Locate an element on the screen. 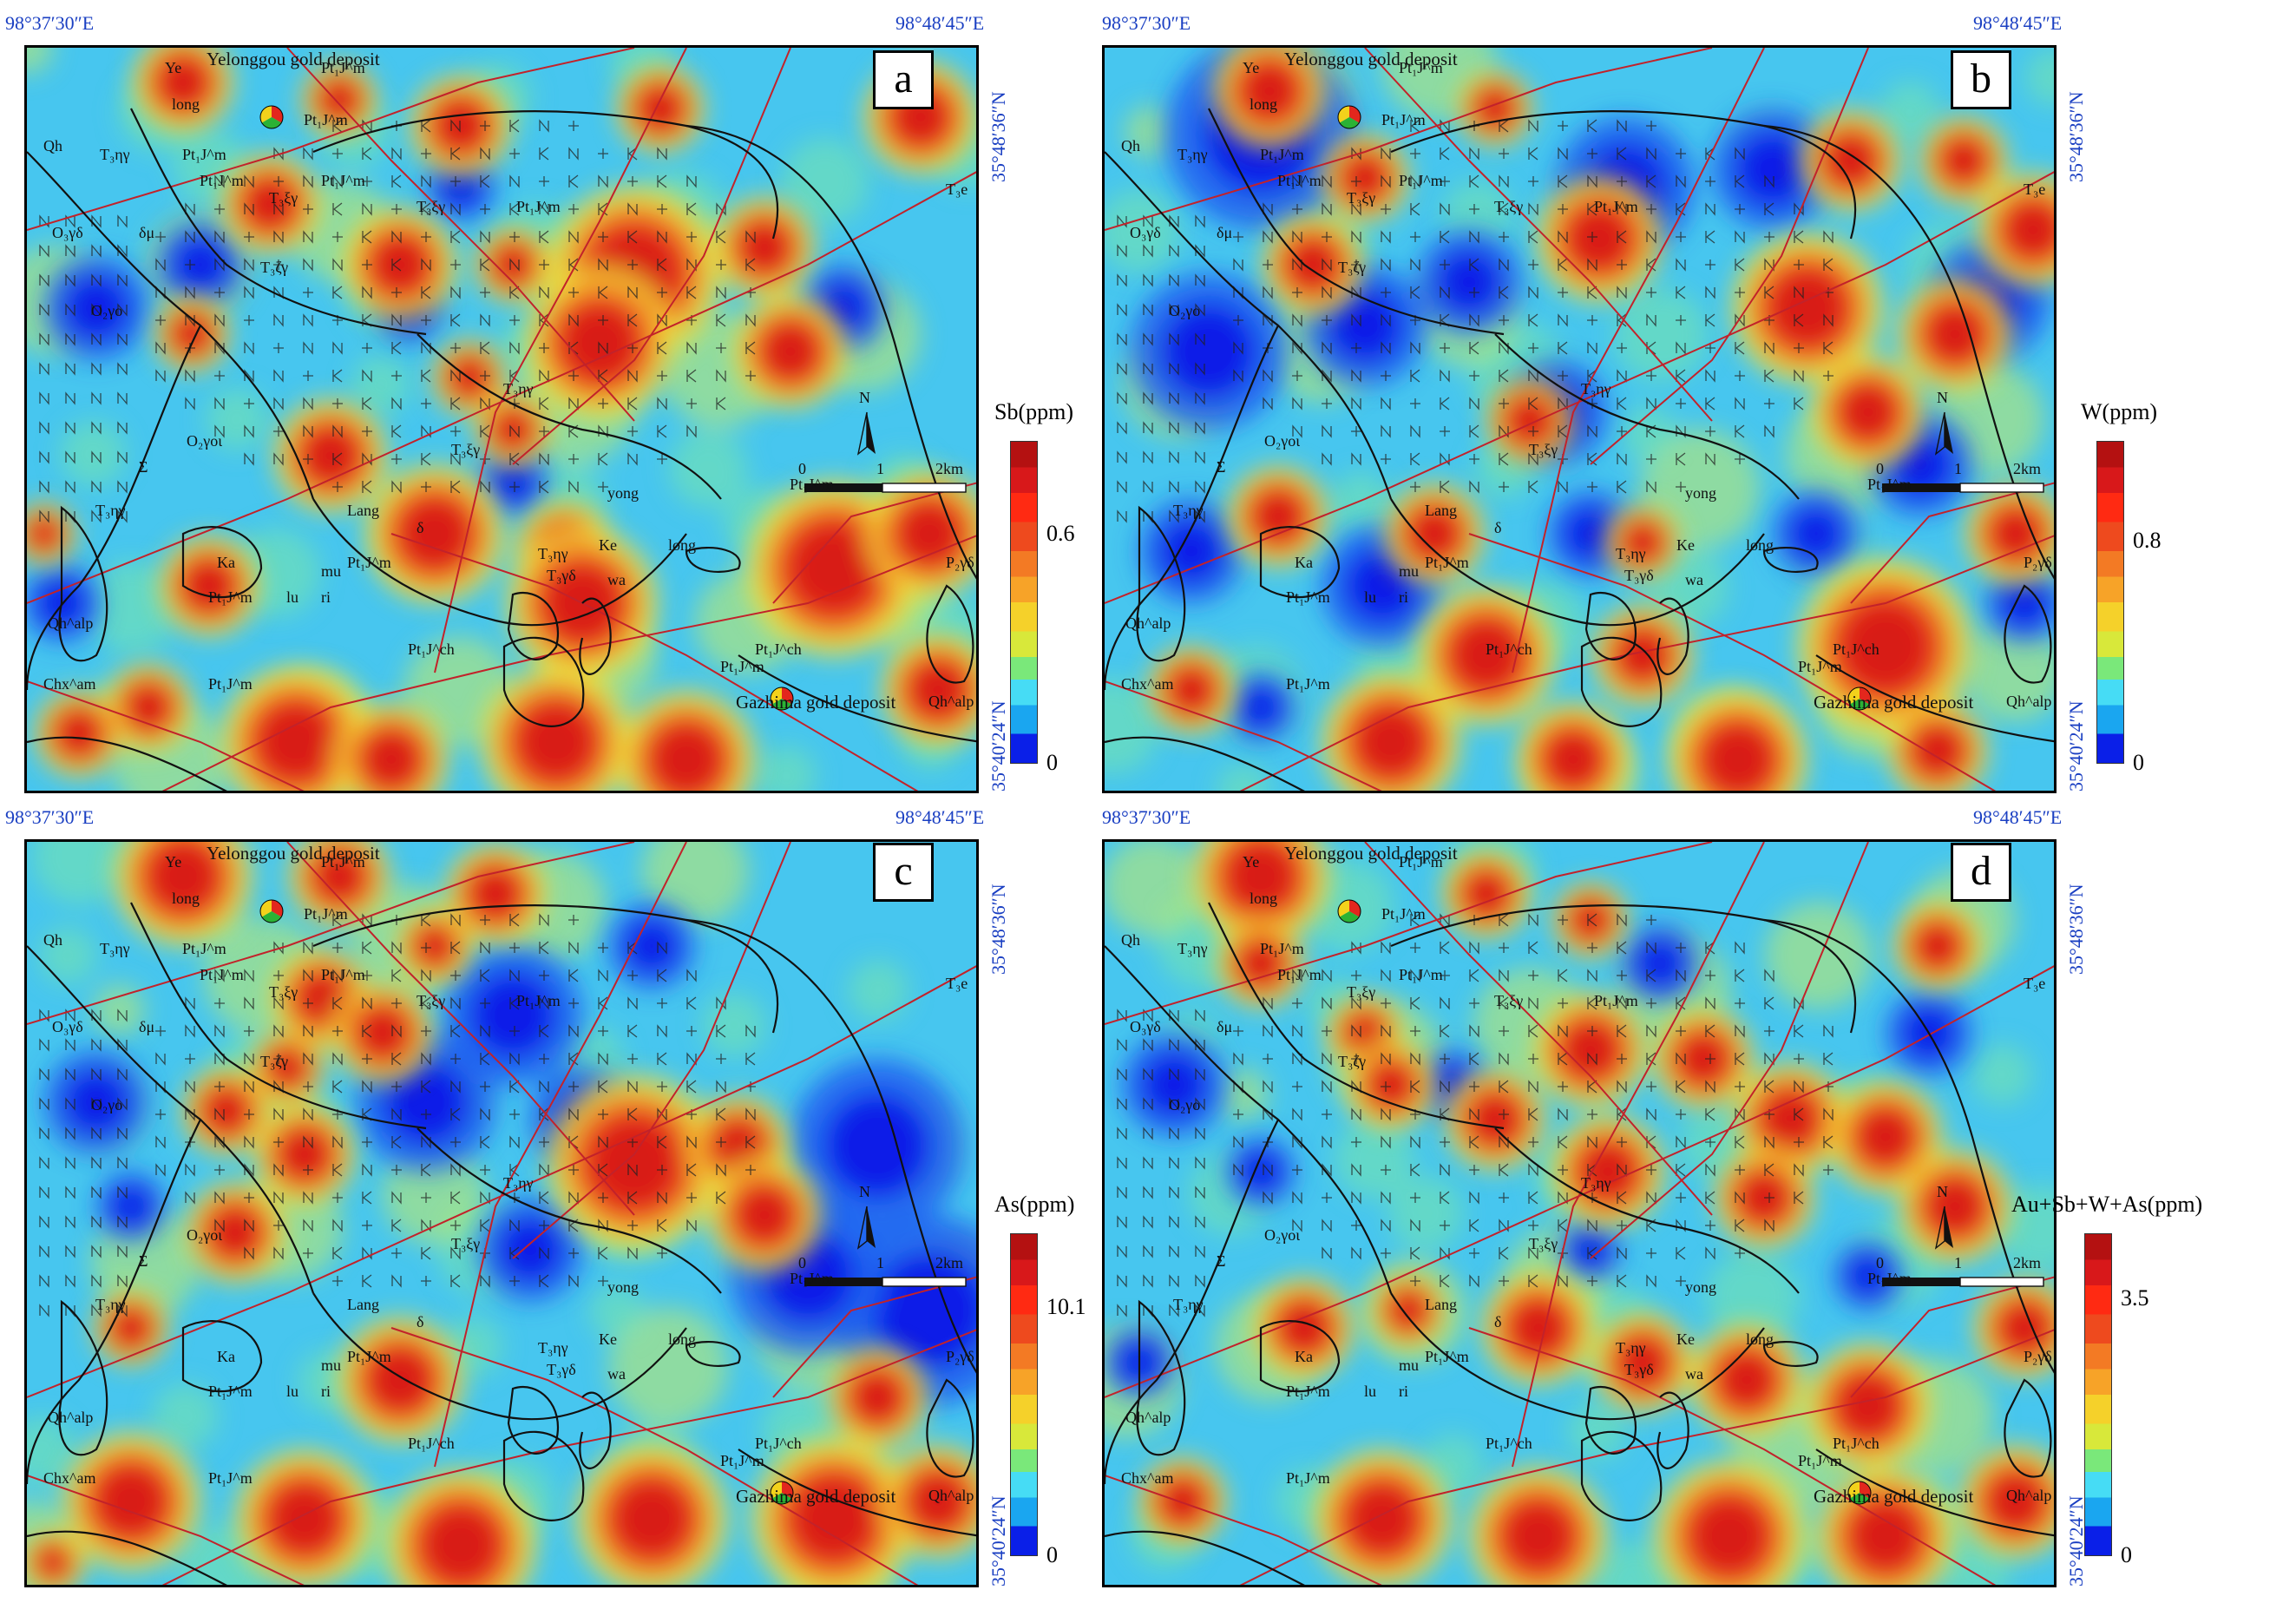 This screenshot has width=2296, height=1603. tick-high: 0.8 is located at coordinates (2147, 541).